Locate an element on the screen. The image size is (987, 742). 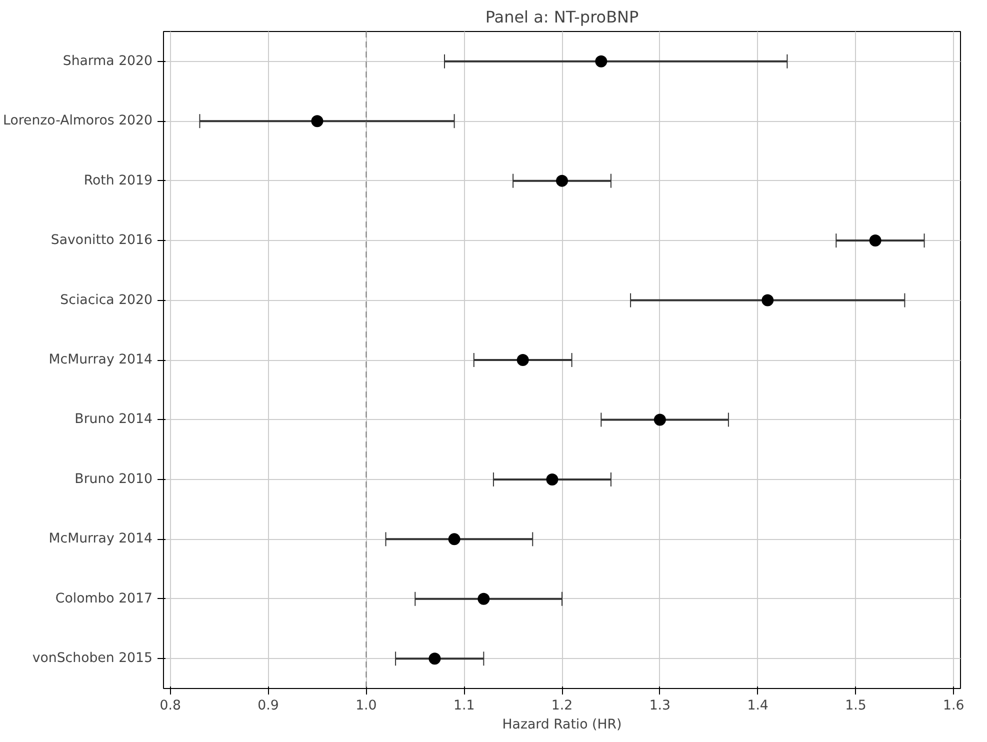
x-tick-label: 1.2 is located at coordinates (562, 706).